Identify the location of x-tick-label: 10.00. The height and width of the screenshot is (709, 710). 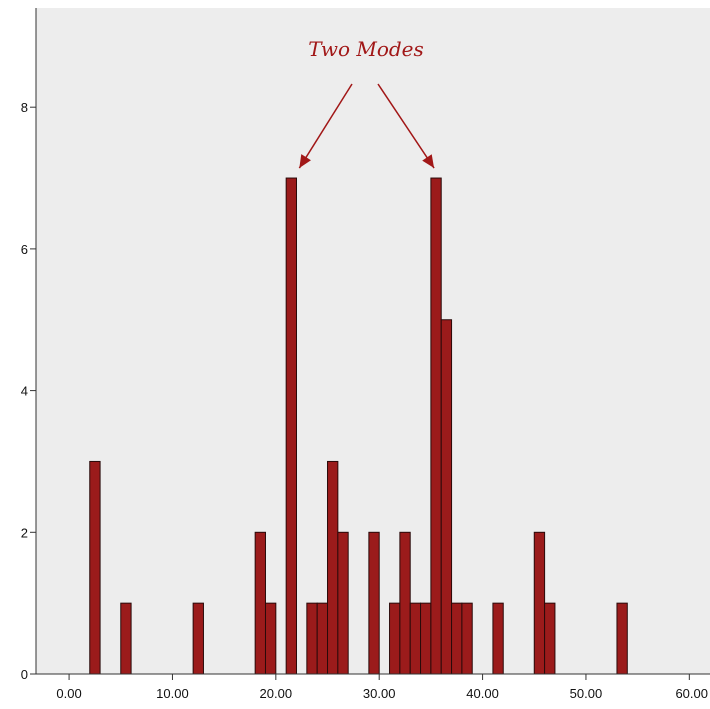
(172, 693).